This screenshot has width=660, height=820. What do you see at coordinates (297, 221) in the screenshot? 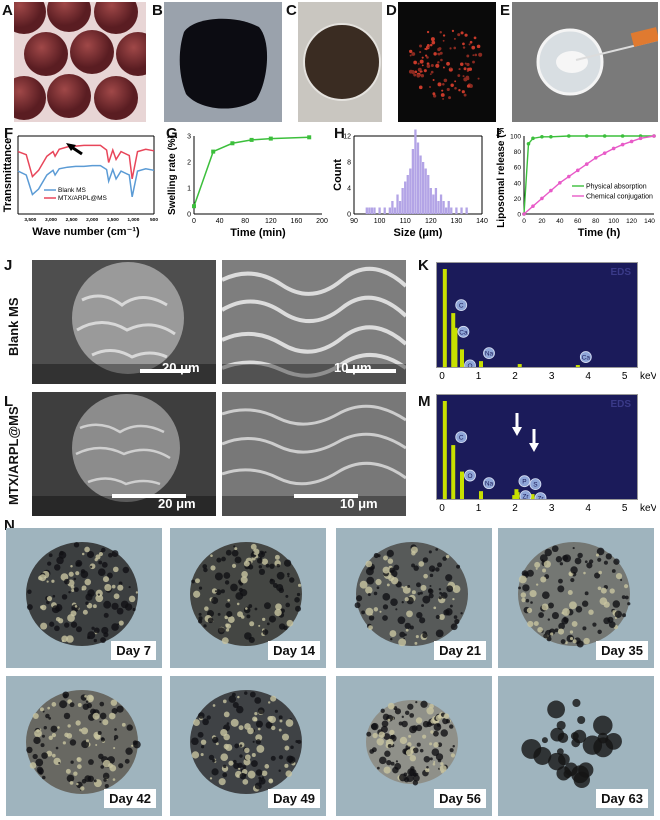
I see `x-tick-label: 160` at bounding box center [297, 221].